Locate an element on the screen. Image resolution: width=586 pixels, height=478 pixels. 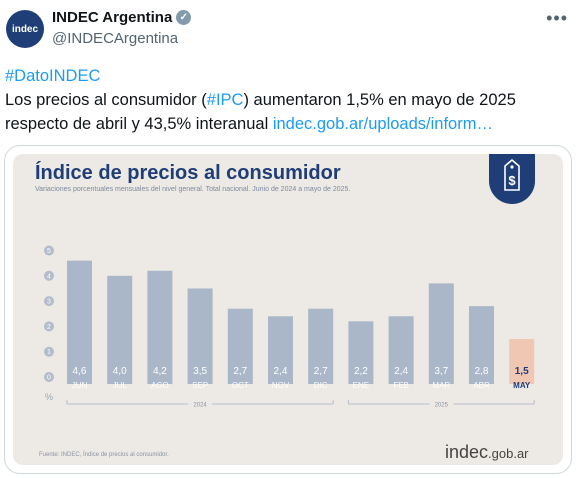
y-tick-label: 2 is located at coordinates (49, 327).